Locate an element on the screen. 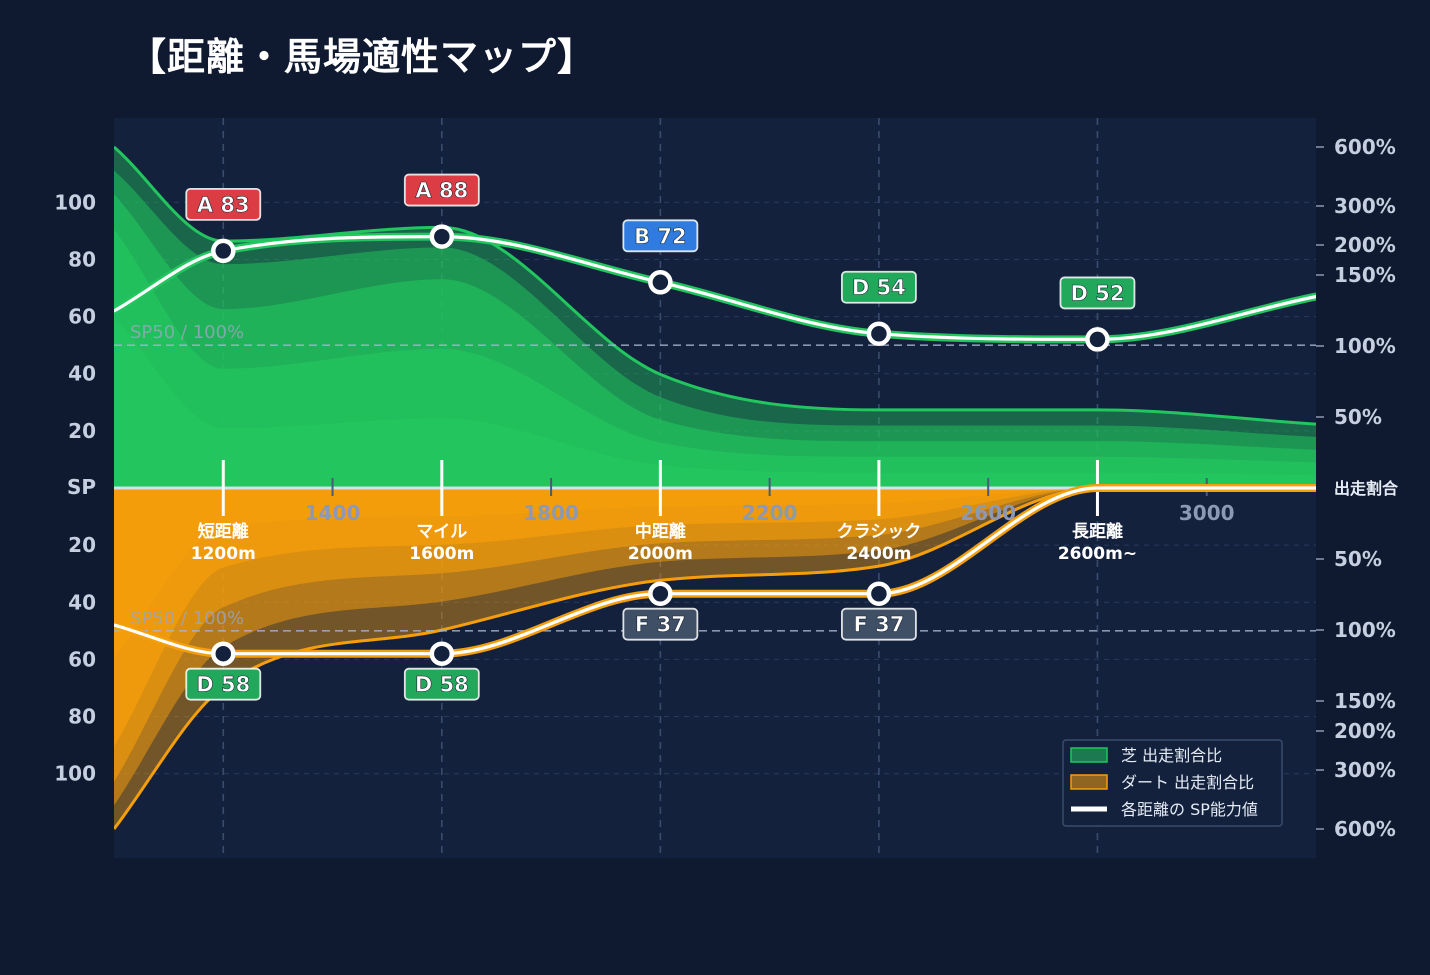 The image size is (1430, 975). legend-label: ダート 出走割合比 is located at coordinates (1187, 782).